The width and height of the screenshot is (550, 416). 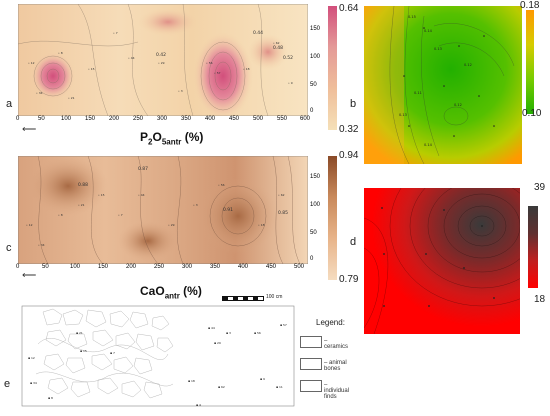 What do you see at coordinates (403, 115) in the screenshot?
I see `panel-b-contour-label-7: 0.13` at bounding box center [403, 115].